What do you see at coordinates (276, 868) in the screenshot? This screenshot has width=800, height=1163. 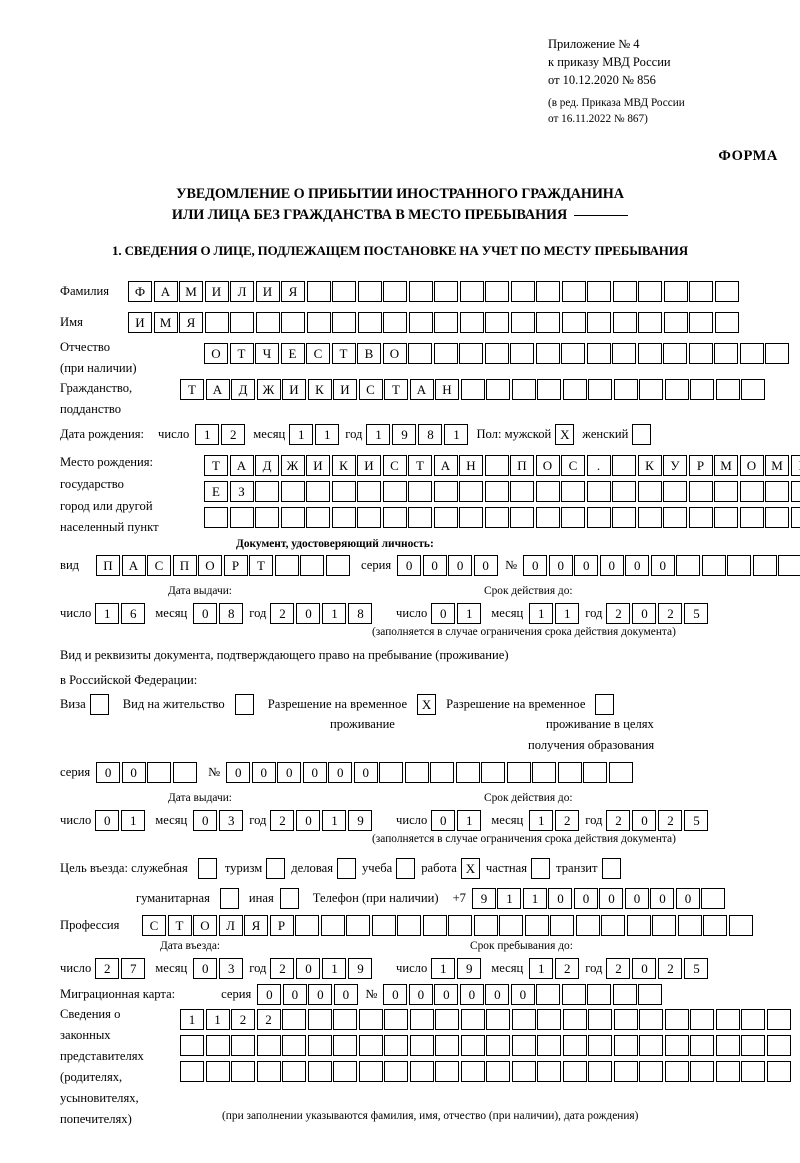 I see `checkbox-purpose-tourism` at bounding box center [276, 868].